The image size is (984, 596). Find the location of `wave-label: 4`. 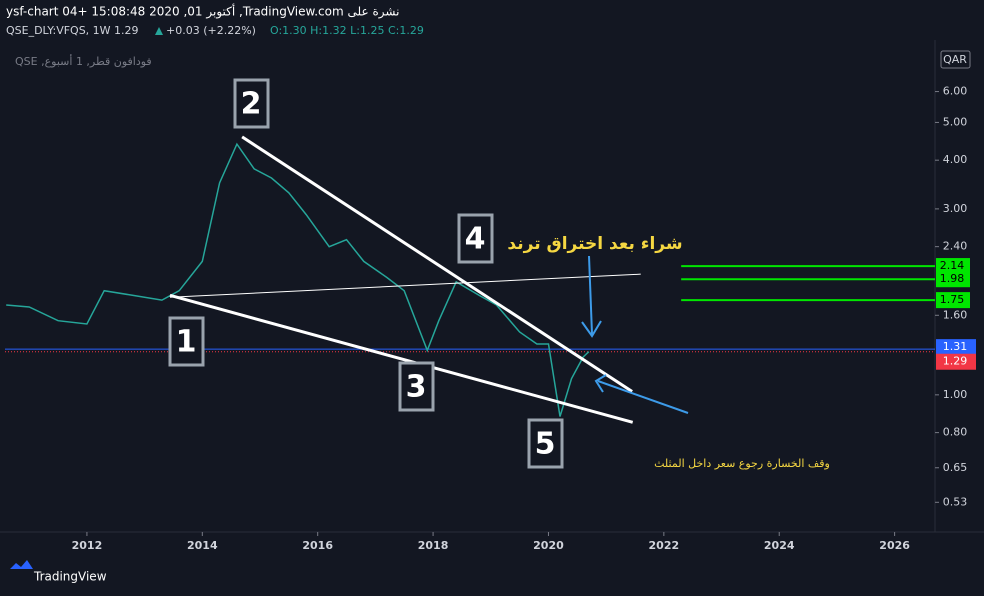

wave-label: 4 is located at coordinates (475, 239).